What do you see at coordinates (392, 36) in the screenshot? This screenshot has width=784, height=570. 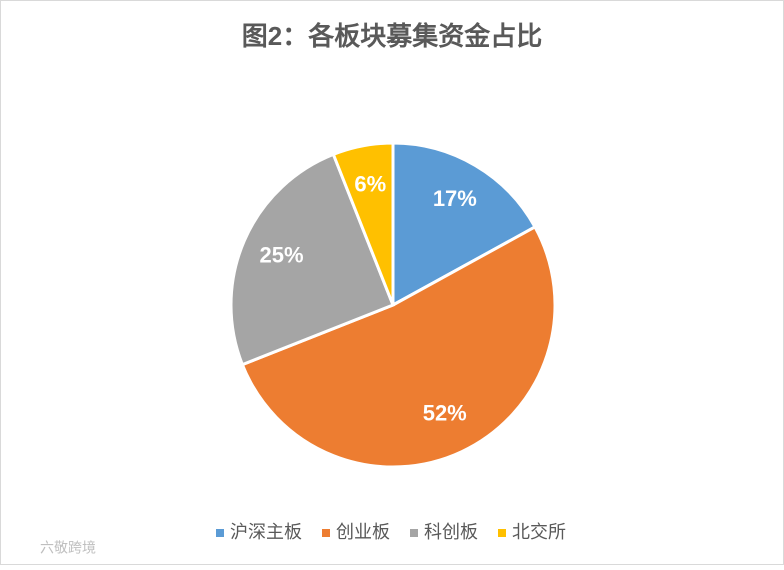 I see `chart-title: 图2：各板块募集资金占比` at bounding box center [392, 36].